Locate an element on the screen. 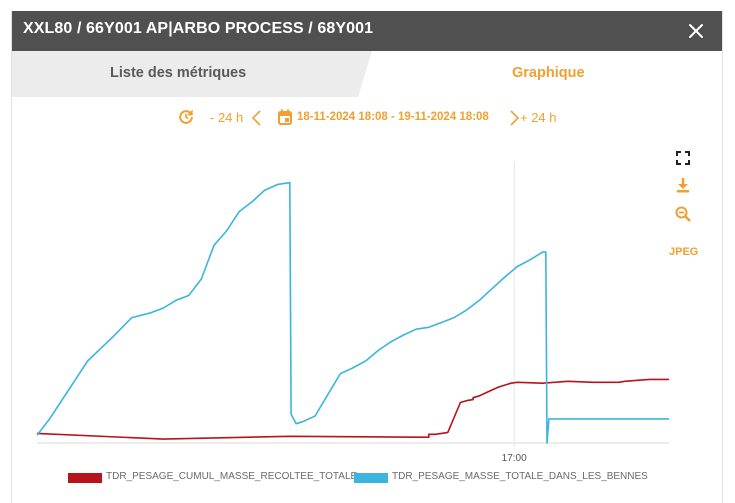 The image size is (735, 503). zoom-out-icon is located at coordinates (683, 214).